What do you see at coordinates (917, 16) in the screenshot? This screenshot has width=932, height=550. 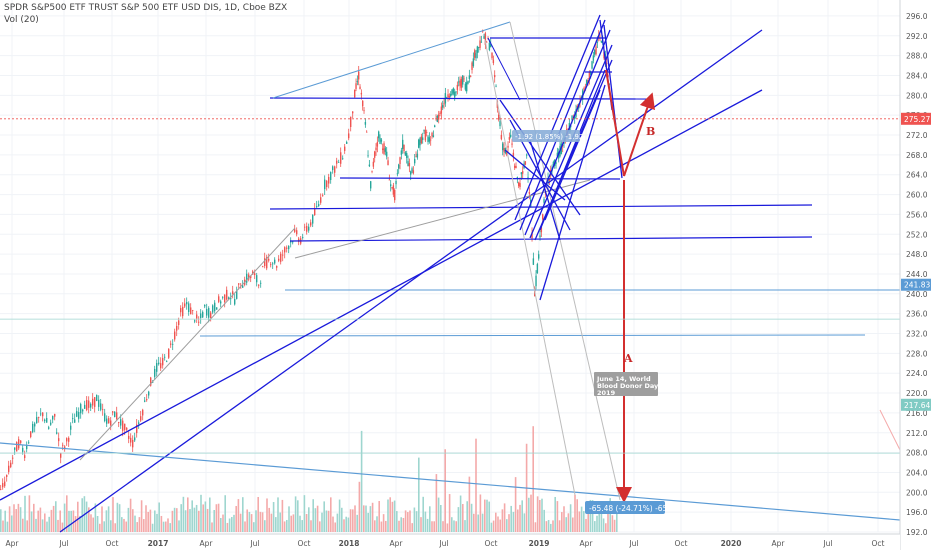 I see `y-tick-label: 296.0` at bounding box center [917, 16].